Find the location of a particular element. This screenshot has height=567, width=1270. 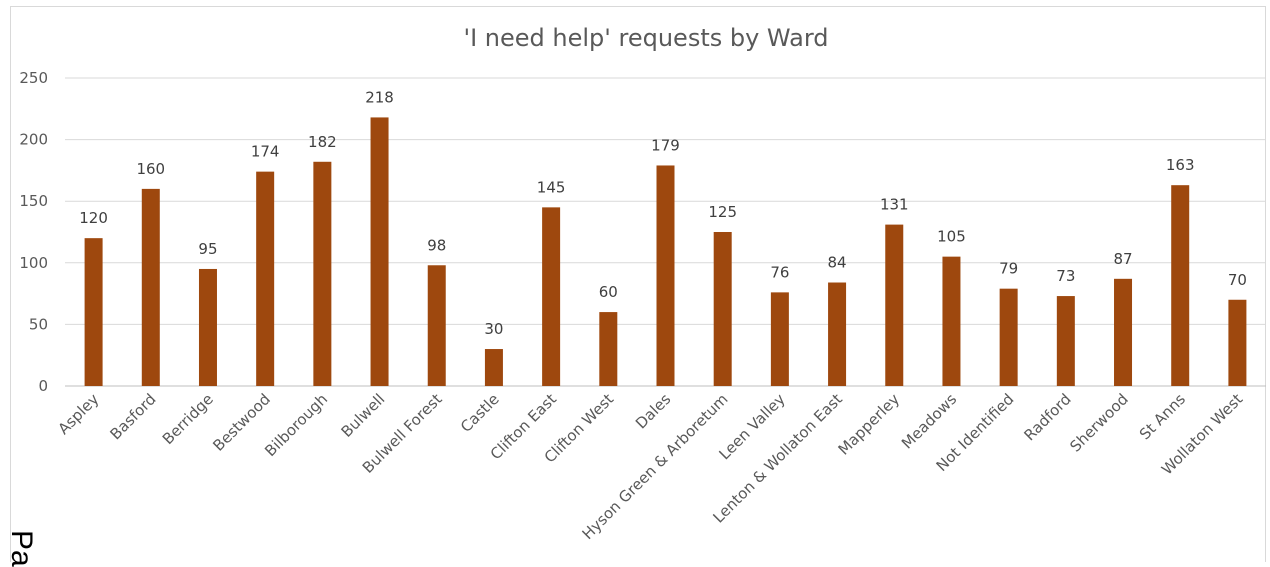

data-label: 179 is located at coordinates (665, 145).